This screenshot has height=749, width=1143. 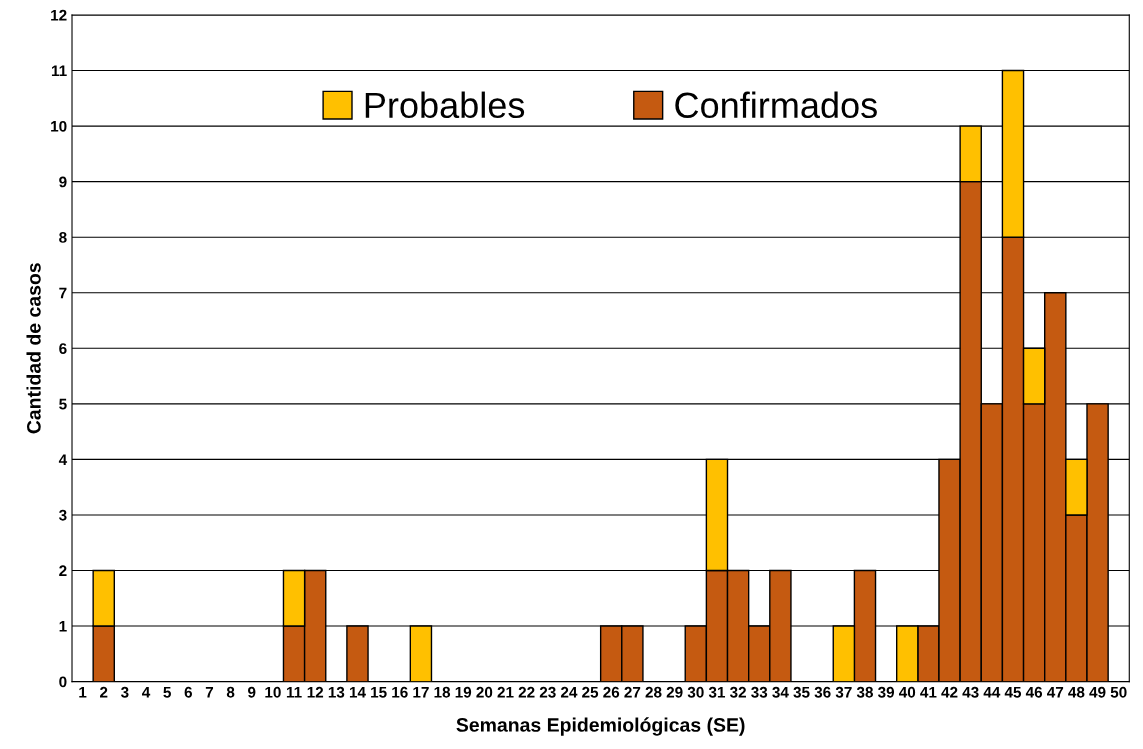 I want to click on y-tick-label: 11, so click(x=59, y=71).